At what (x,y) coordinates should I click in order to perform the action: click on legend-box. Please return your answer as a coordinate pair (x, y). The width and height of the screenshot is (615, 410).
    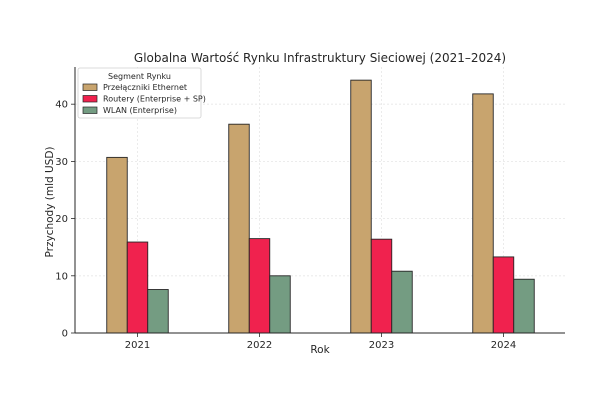
    Looking at the image, I should click on (139, 93).